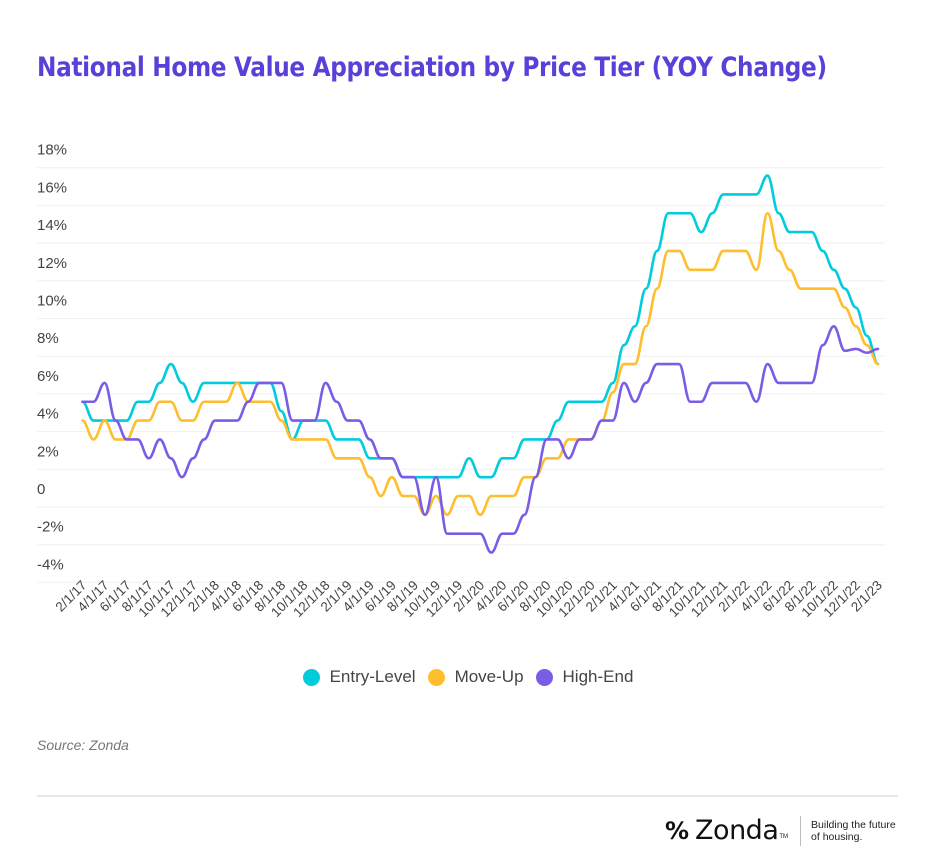  Describe the element at coordinates (48, 414) in the screenshot. I see `y-tick-label: 4%` at that location.